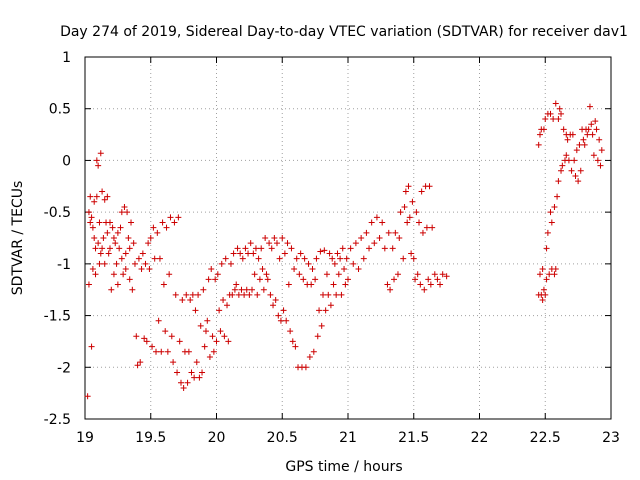  What do you see at coordinates (85, 438) in the screenshot?
I see `x-tick-label: 19` at bounding box center [85, 438].